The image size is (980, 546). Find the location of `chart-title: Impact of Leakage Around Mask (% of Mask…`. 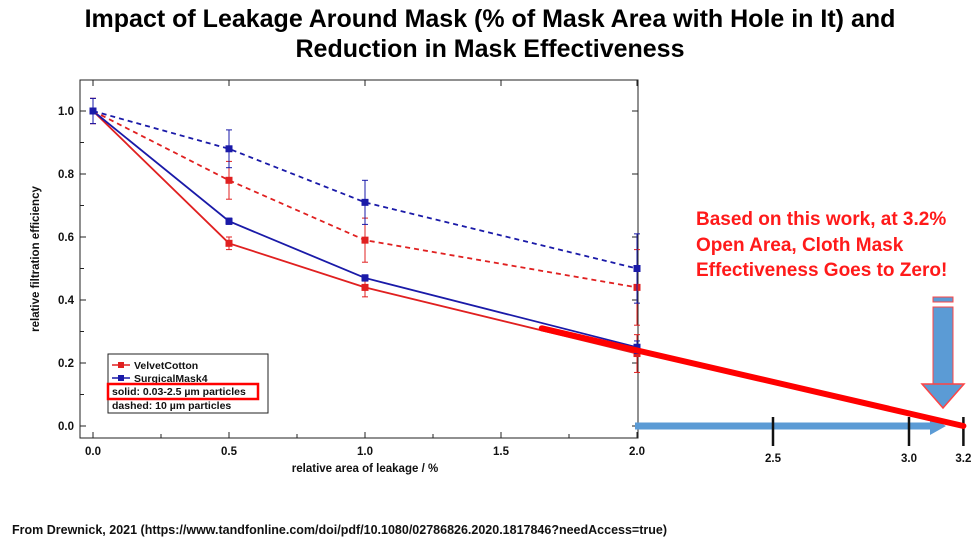

chart-title: Impact of Leakage Around Mask (% of Mask… is located at coordinates (490, 34).